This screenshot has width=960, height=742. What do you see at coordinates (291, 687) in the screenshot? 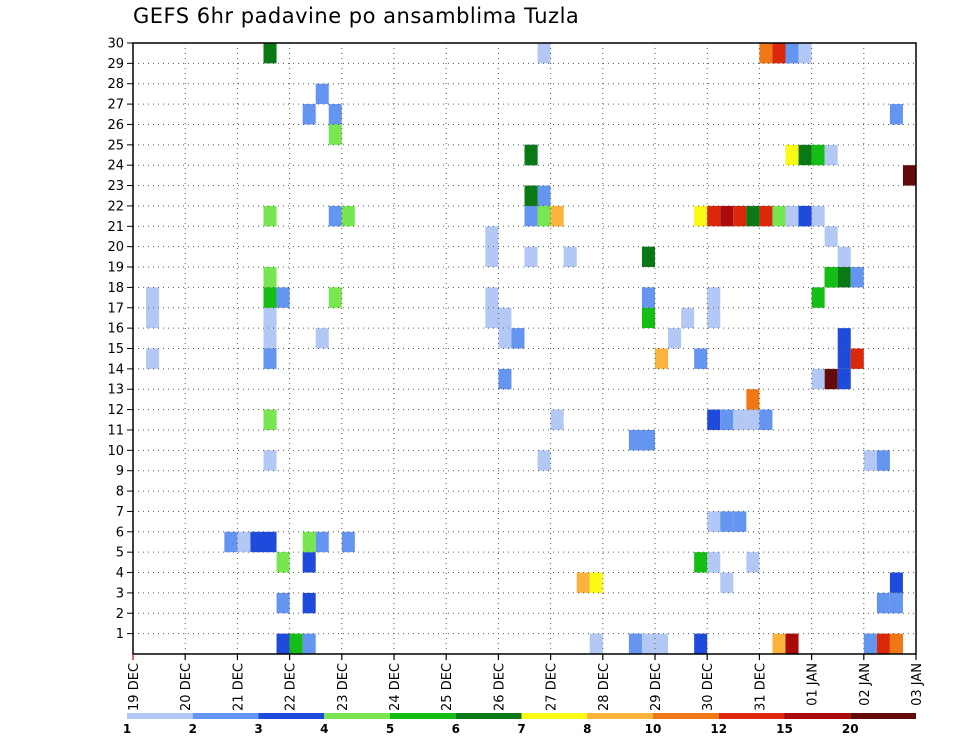
I see `x-tick-label: 22 DEC` at bounding box center [291, 687].